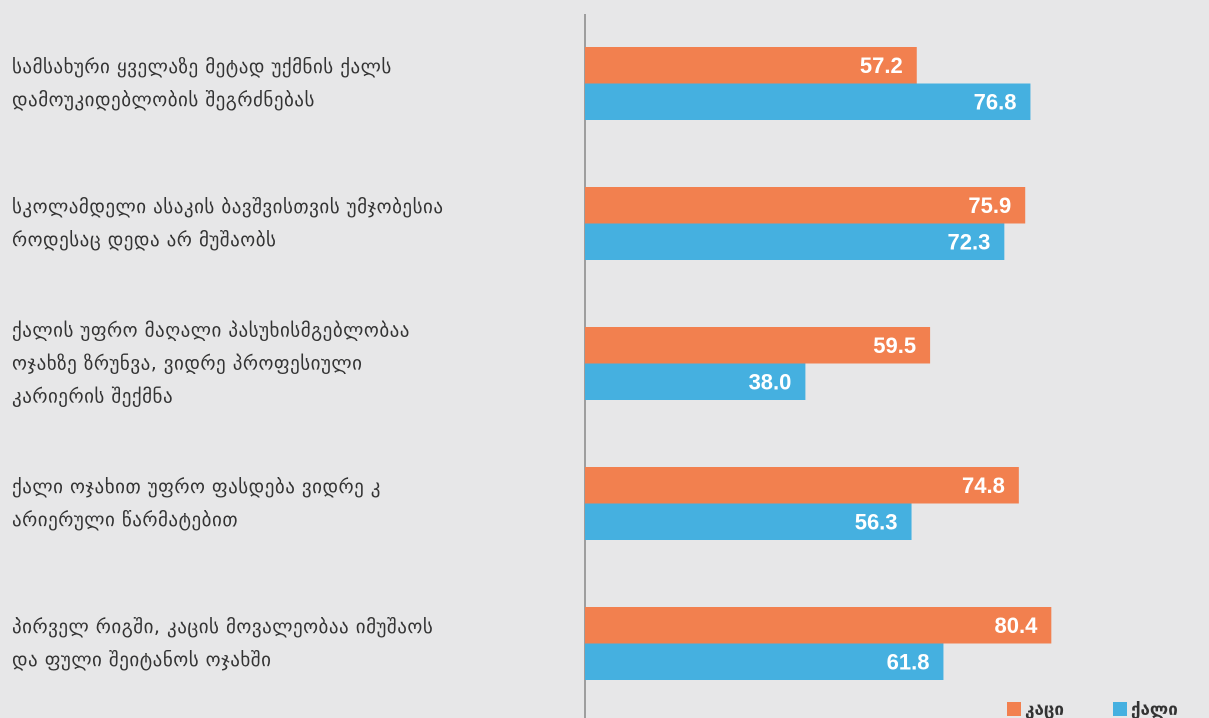 The width and height of the screenshot is (1209, 718). What do you see at coordinates (770, 382) in the screenshot?
I see `value-label: 38.0` at bounding box center [770, 382].